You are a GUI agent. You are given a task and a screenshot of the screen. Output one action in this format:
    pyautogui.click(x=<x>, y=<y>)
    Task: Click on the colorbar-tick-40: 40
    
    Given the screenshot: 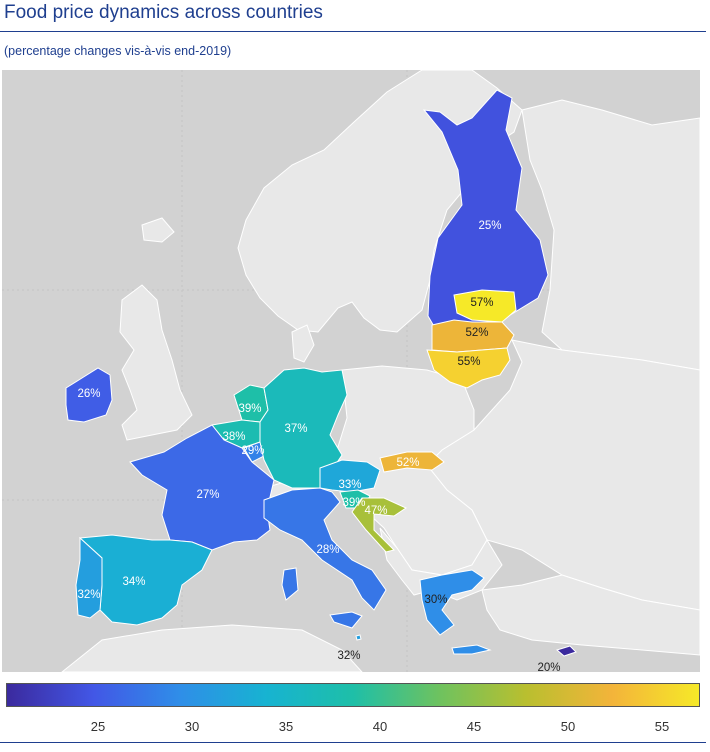 What is the action you would take?
    pyautogui.click(x=380, y=726)
    